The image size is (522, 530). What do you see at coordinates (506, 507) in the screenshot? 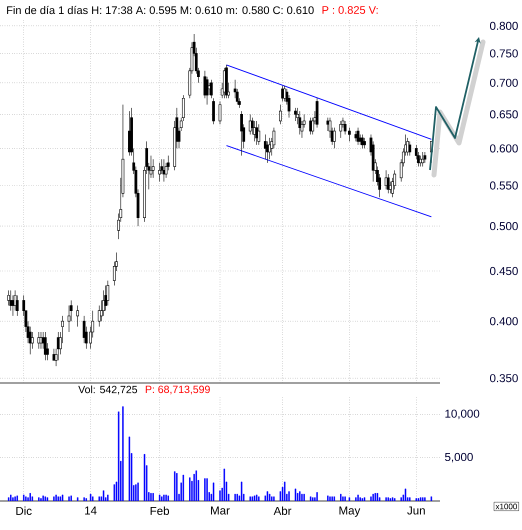
I see `text: x1000` at bounding box center [506, 507].